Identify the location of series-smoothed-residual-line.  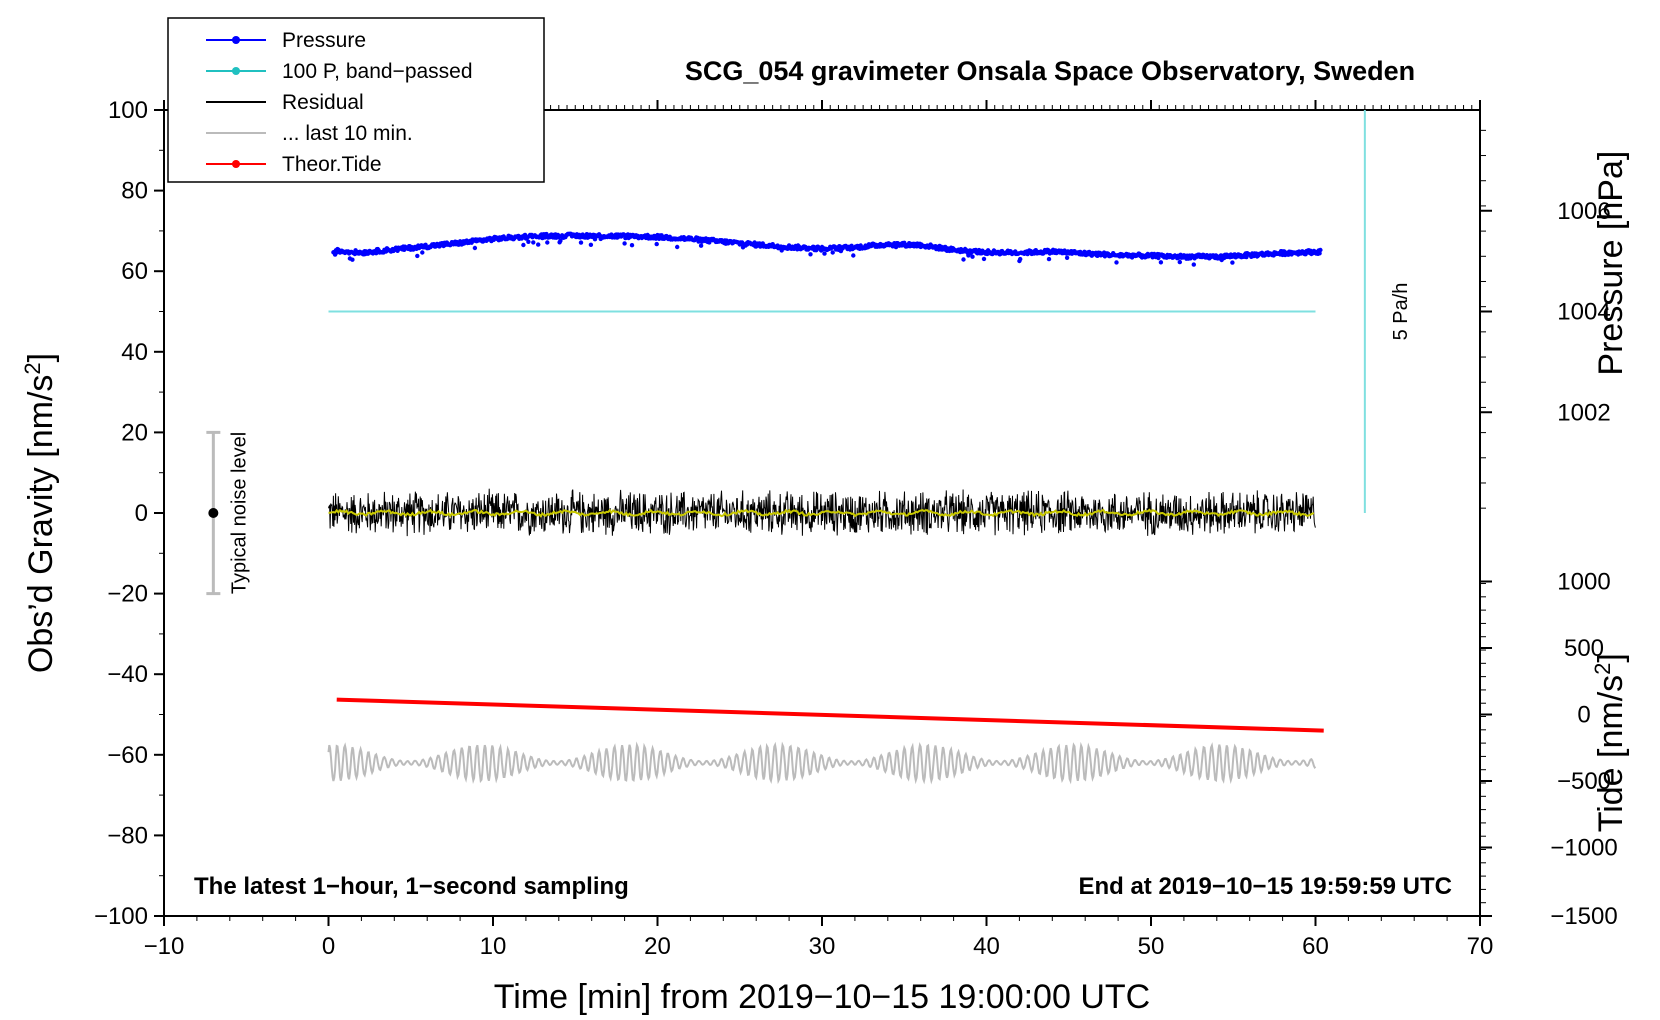
(821, 513).